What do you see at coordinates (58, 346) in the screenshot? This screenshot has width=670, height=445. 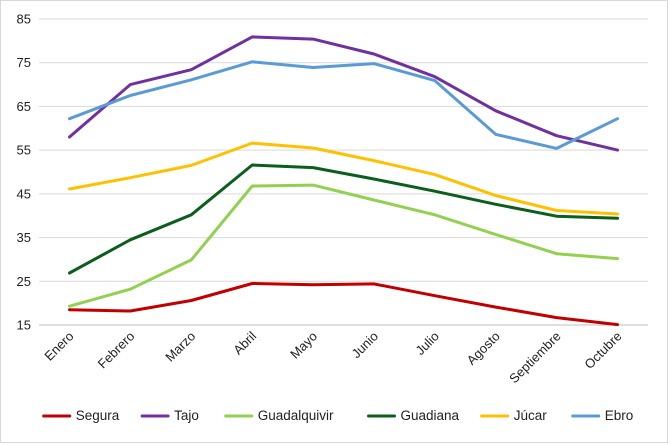 I see `x-tick-label: Enero` at bounding box center [58, 346].